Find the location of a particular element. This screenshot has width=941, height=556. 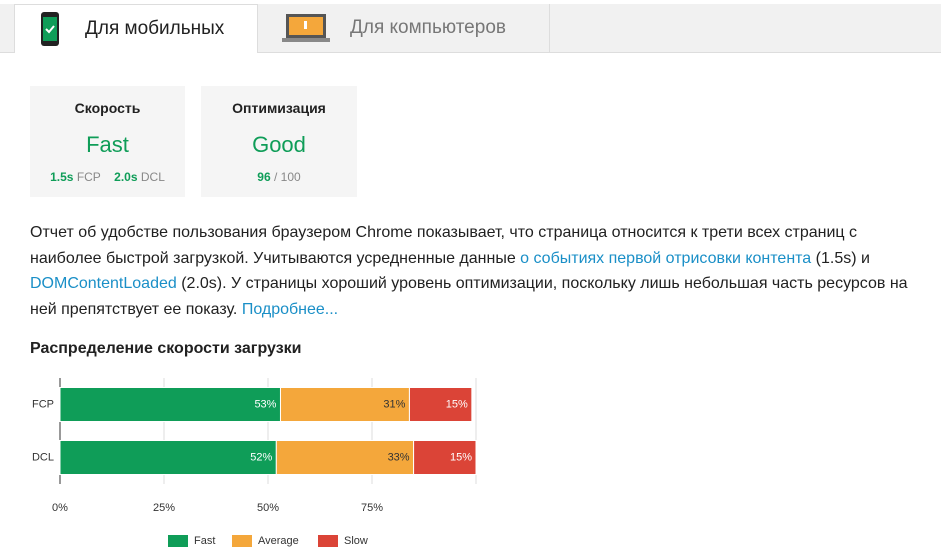

metric-label: DCL is located at coordinates (152, 177).